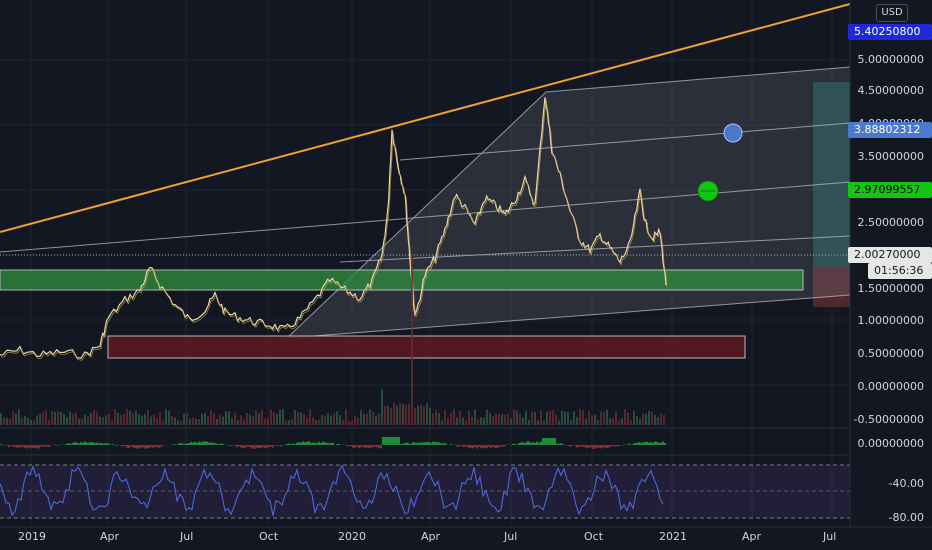 The height and width of the screenshot is (550, 932). What do you see at coordinates (402, 280) in the screenshot?
I see `support-zone` at bounding box center [402, 280].